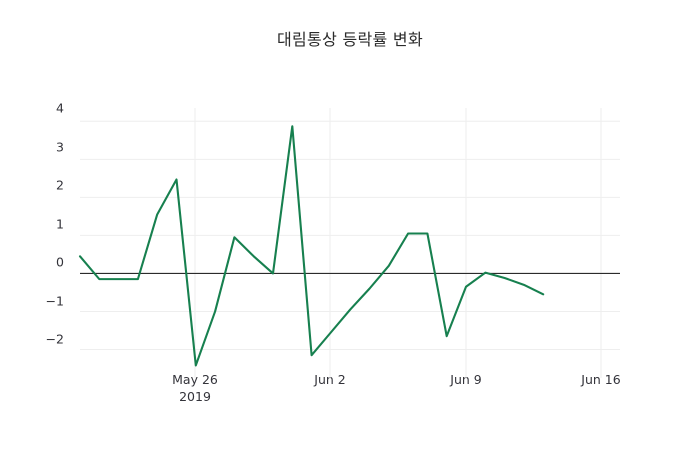 The height and width of the screenshot is (450, 700). What do you see at coordinates (330, 379) in the screenshot?
I see `x-tick-label-jun-2: Jun 2` at bounding box center [330, 379].